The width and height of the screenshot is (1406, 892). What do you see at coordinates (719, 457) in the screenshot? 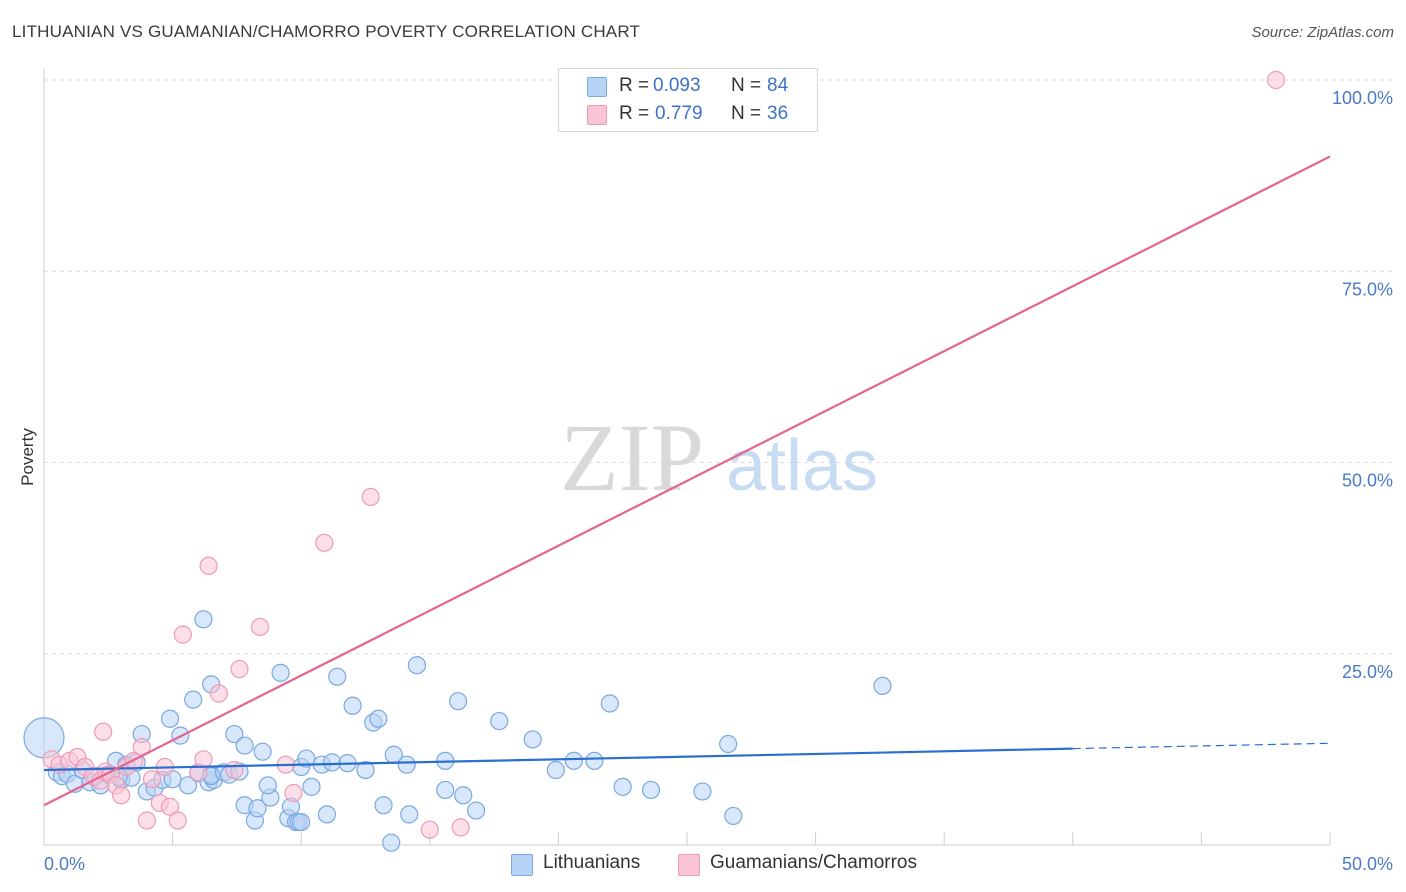
I see `watermark: ZIP atlas` at bounding box center [719, 457].